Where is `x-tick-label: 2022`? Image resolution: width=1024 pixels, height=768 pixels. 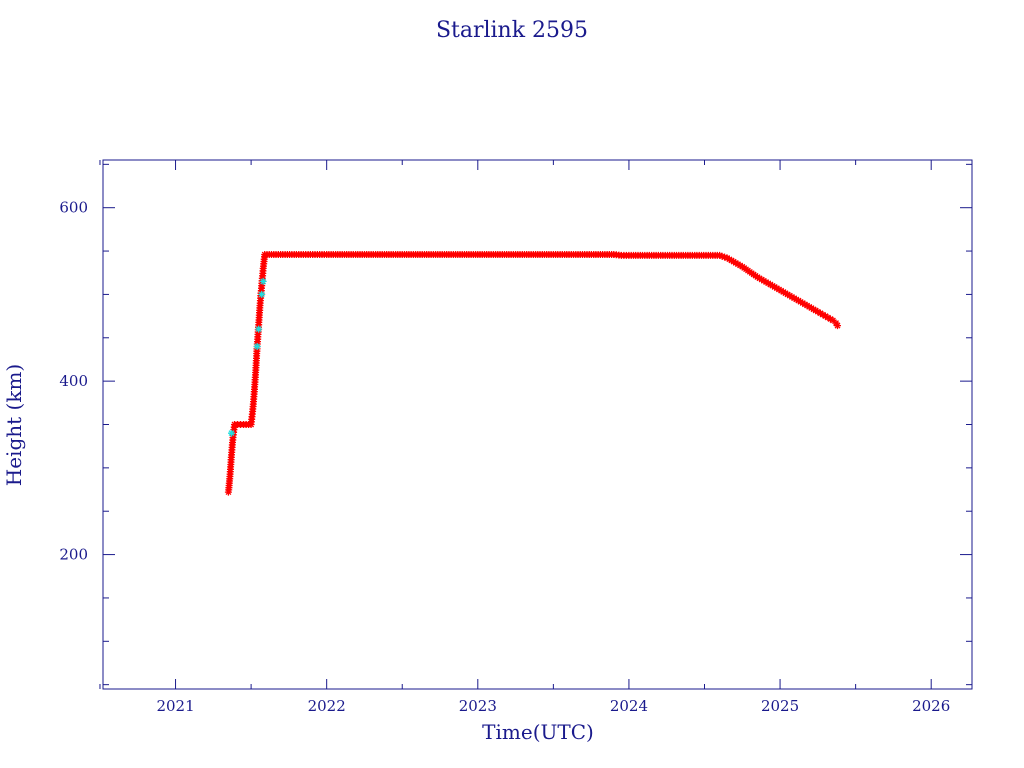
x-tick-label: 2022 is located at coordinates (327, 706).